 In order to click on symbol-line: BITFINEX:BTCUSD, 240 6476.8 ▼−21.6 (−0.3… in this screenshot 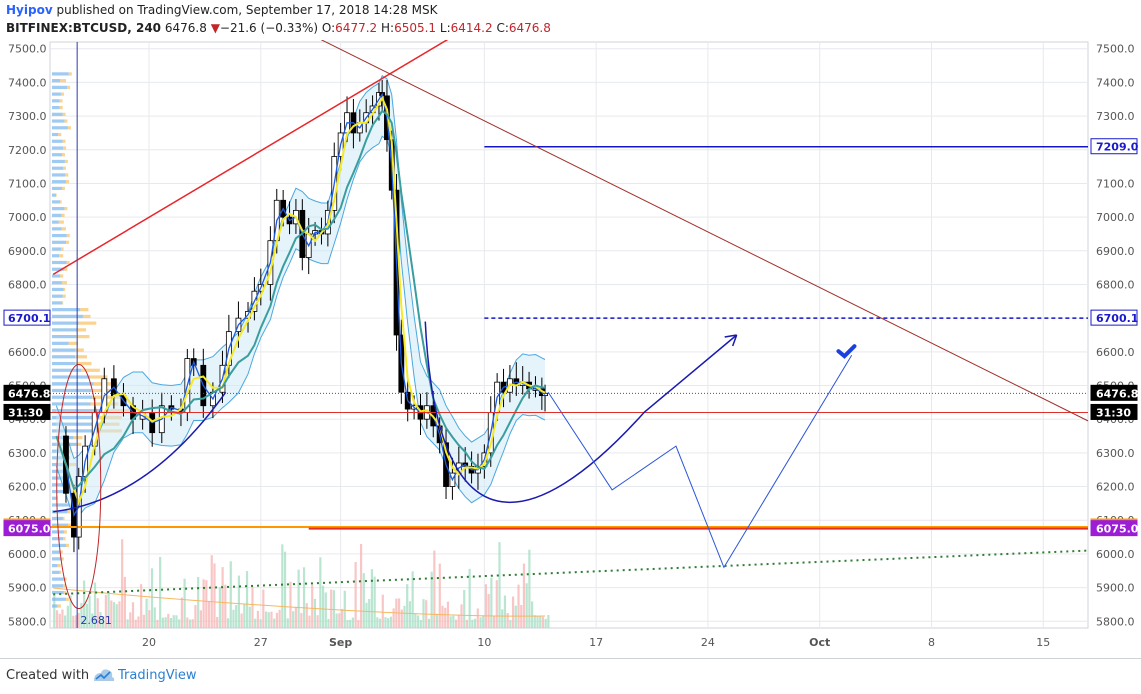, I will do `click(278, 28)`.